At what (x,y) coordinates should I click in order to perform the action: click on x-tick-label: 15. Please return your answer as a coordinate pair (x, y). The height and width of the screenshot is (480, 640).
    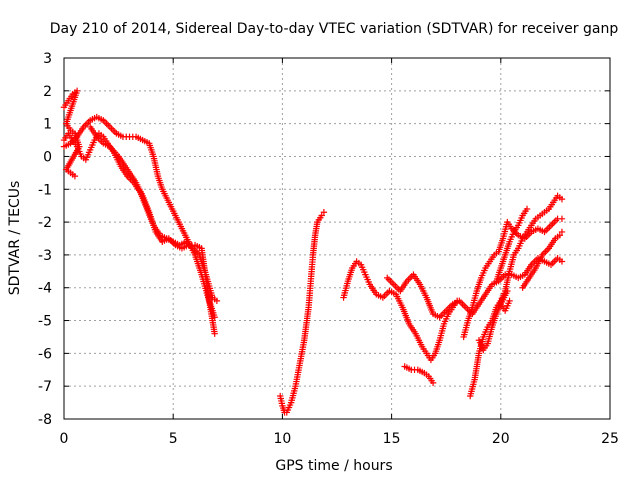
    Looking at the image, I should click on (392, 439).